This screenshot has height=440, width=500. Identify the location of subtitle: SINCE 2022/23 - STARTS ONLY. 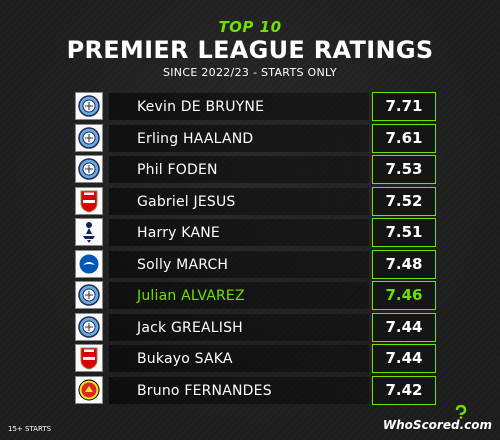
(250, 72).